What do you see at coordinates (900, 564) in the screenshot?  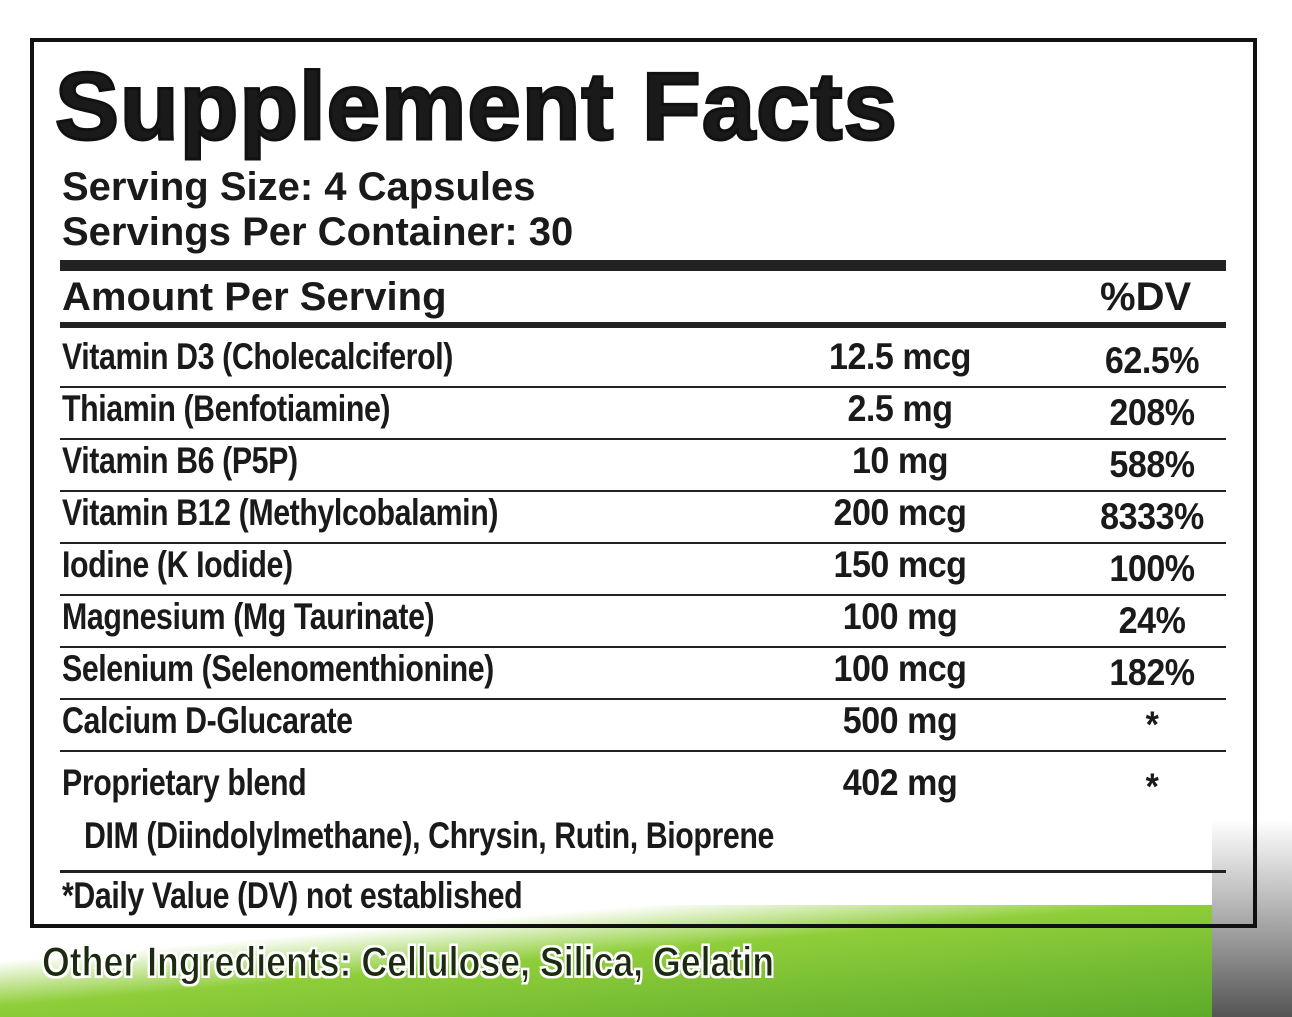 I see `nutrient-amount: 150 mcg` at bounding box center [900, 564].